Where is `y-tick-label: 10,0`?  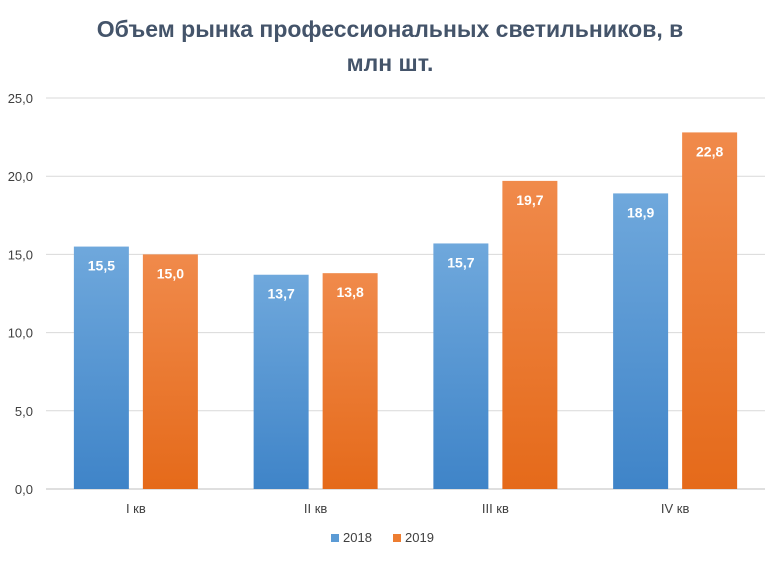
y-tick-label: 10,0 is located at coordinates (20, 333).